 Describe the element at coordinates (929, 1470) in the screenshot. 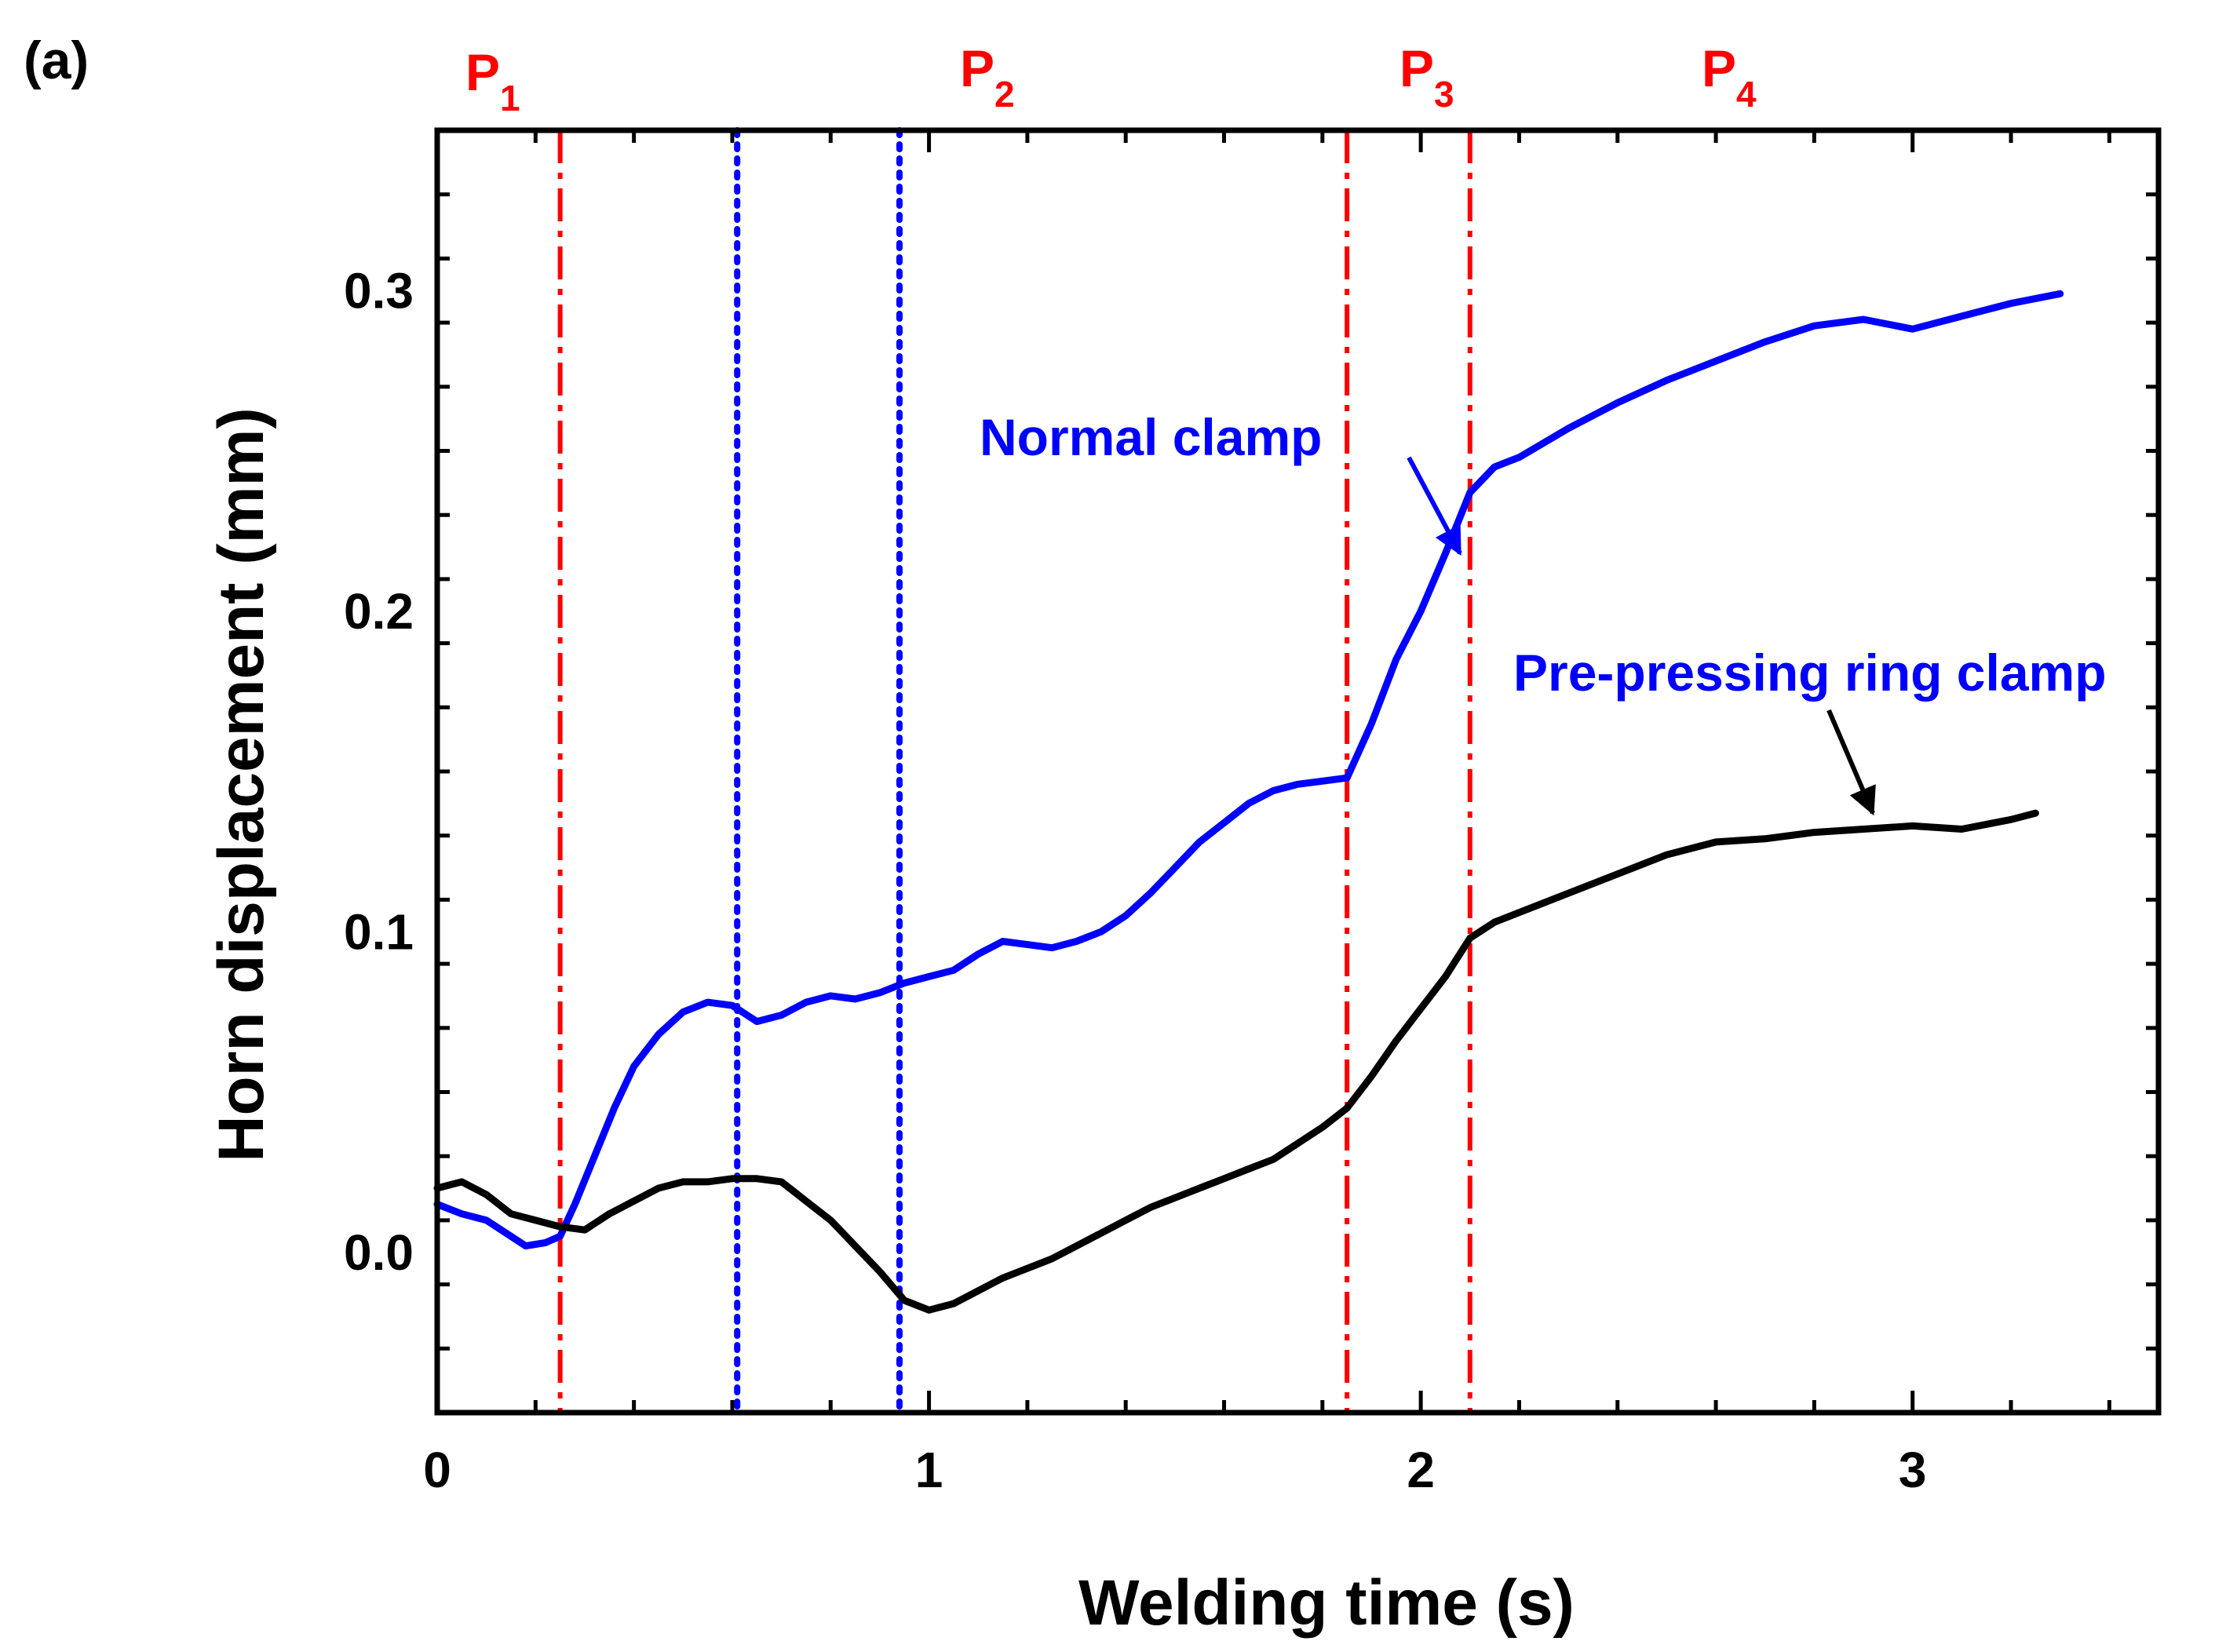

I see `x-tick-label: 1` at that location.